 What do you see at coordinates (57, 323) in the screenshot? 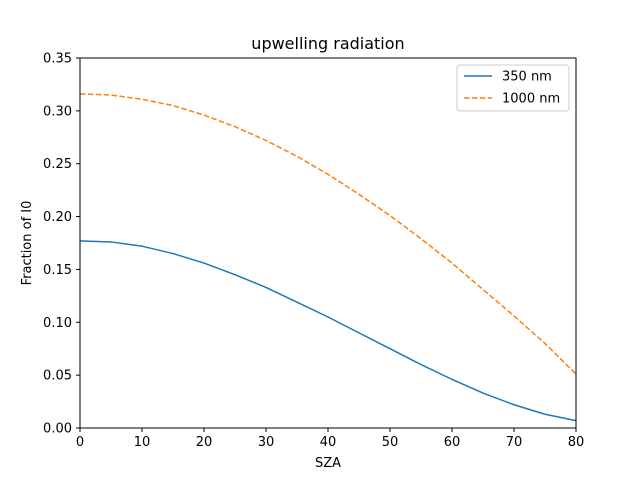
I see `y-tick-label: 0.10` at bounding box center [57, 323].